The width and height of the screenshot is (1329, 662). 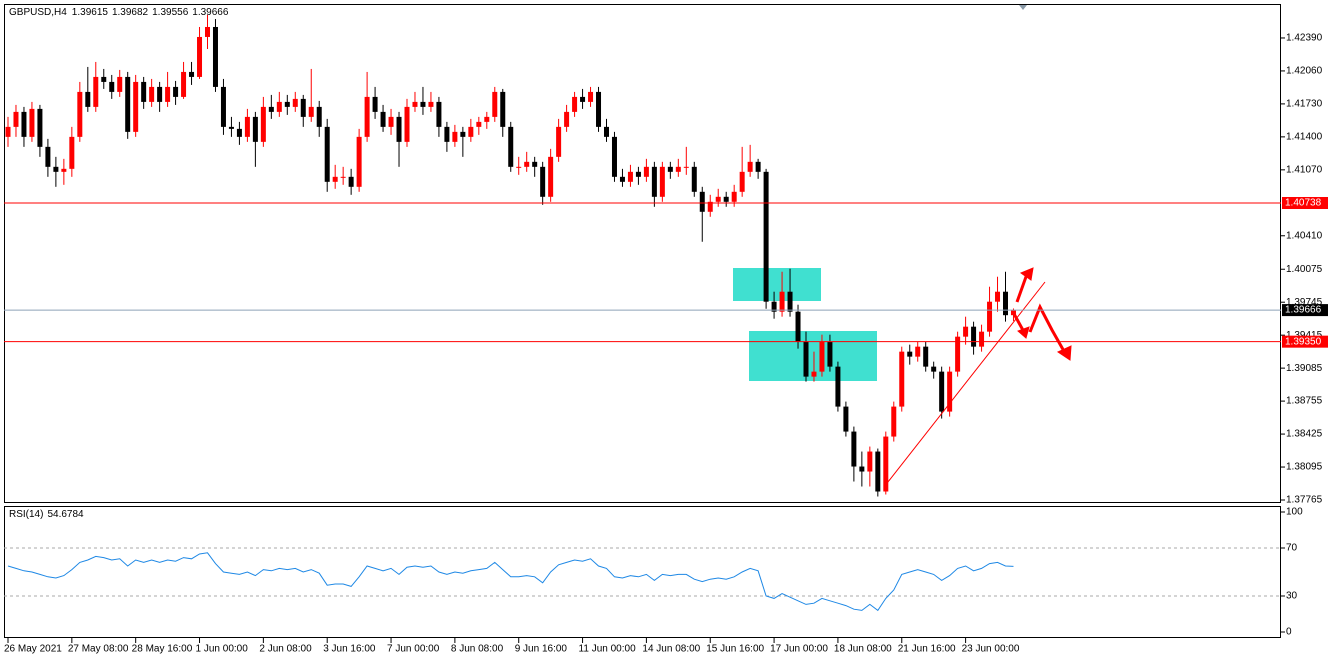 I want to click on level-label: 1.40738, so click(x=1303, y=203).